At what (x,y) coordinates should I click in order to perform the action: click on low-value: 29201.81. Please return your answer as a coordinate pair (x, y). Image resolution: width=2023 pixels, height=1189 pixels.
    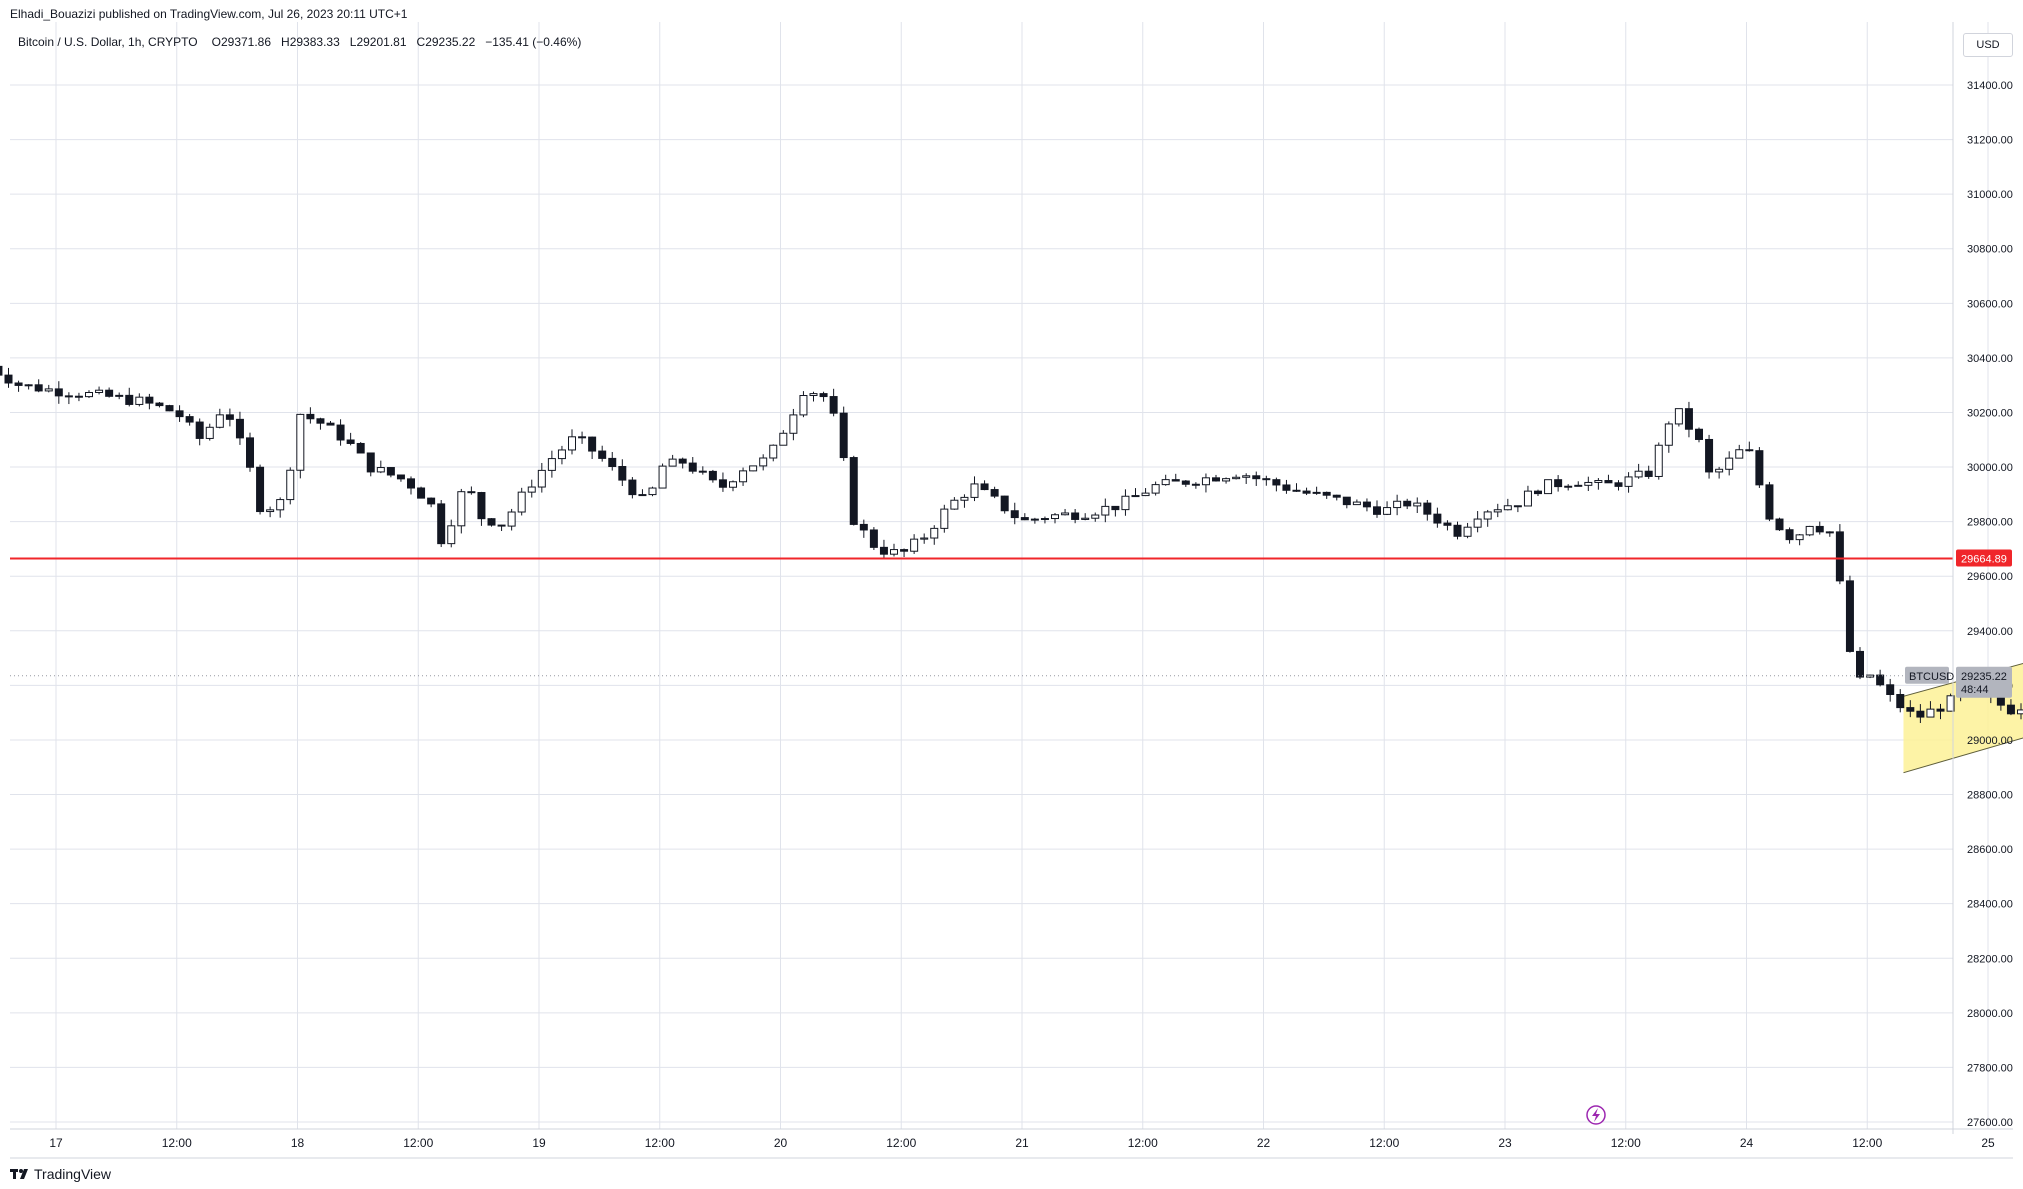
    Looking at the image, I should click on (381, 42).